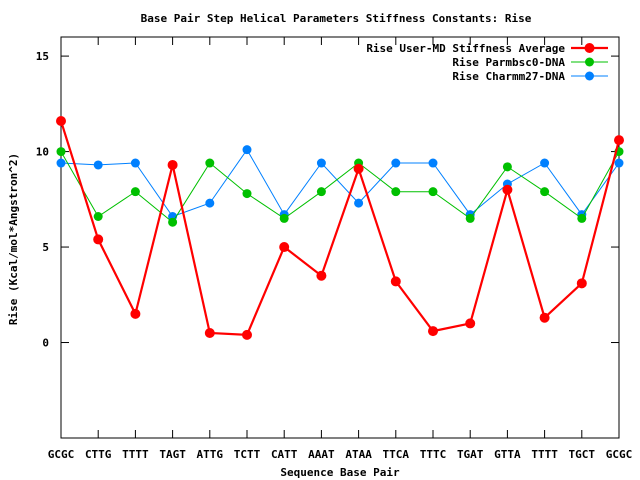 The height and width of the screenshot is (480, 640). I want to click on legend-label: Rise Charmm27-DNA, so click(508, 76).